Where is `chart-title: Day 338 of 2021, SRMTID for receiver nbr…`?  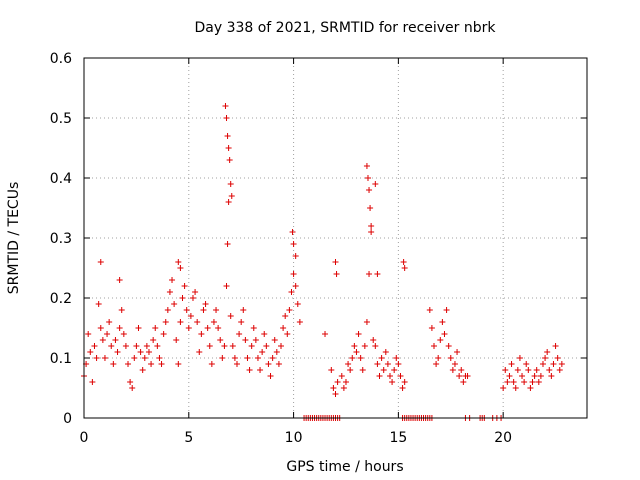
chart-title: Day 338 of 2021, SRMTID for receiver nbr… is located at coordinates (345, 28).